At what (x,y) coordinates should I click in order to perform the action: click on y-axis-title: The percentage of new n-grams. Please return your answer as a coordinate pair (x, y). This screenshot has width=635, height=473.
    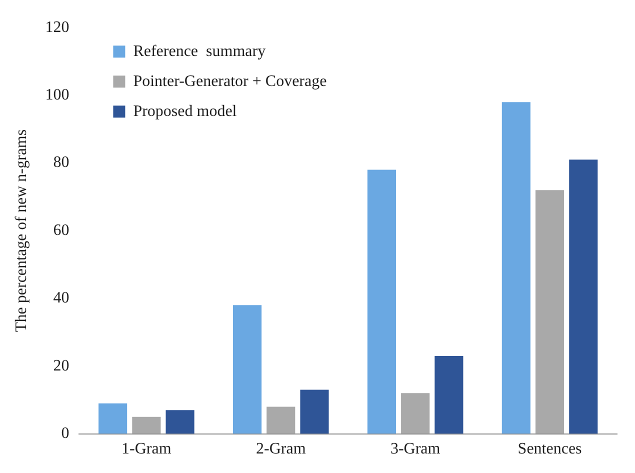
    Looking at the image, I should click on (21, 230).